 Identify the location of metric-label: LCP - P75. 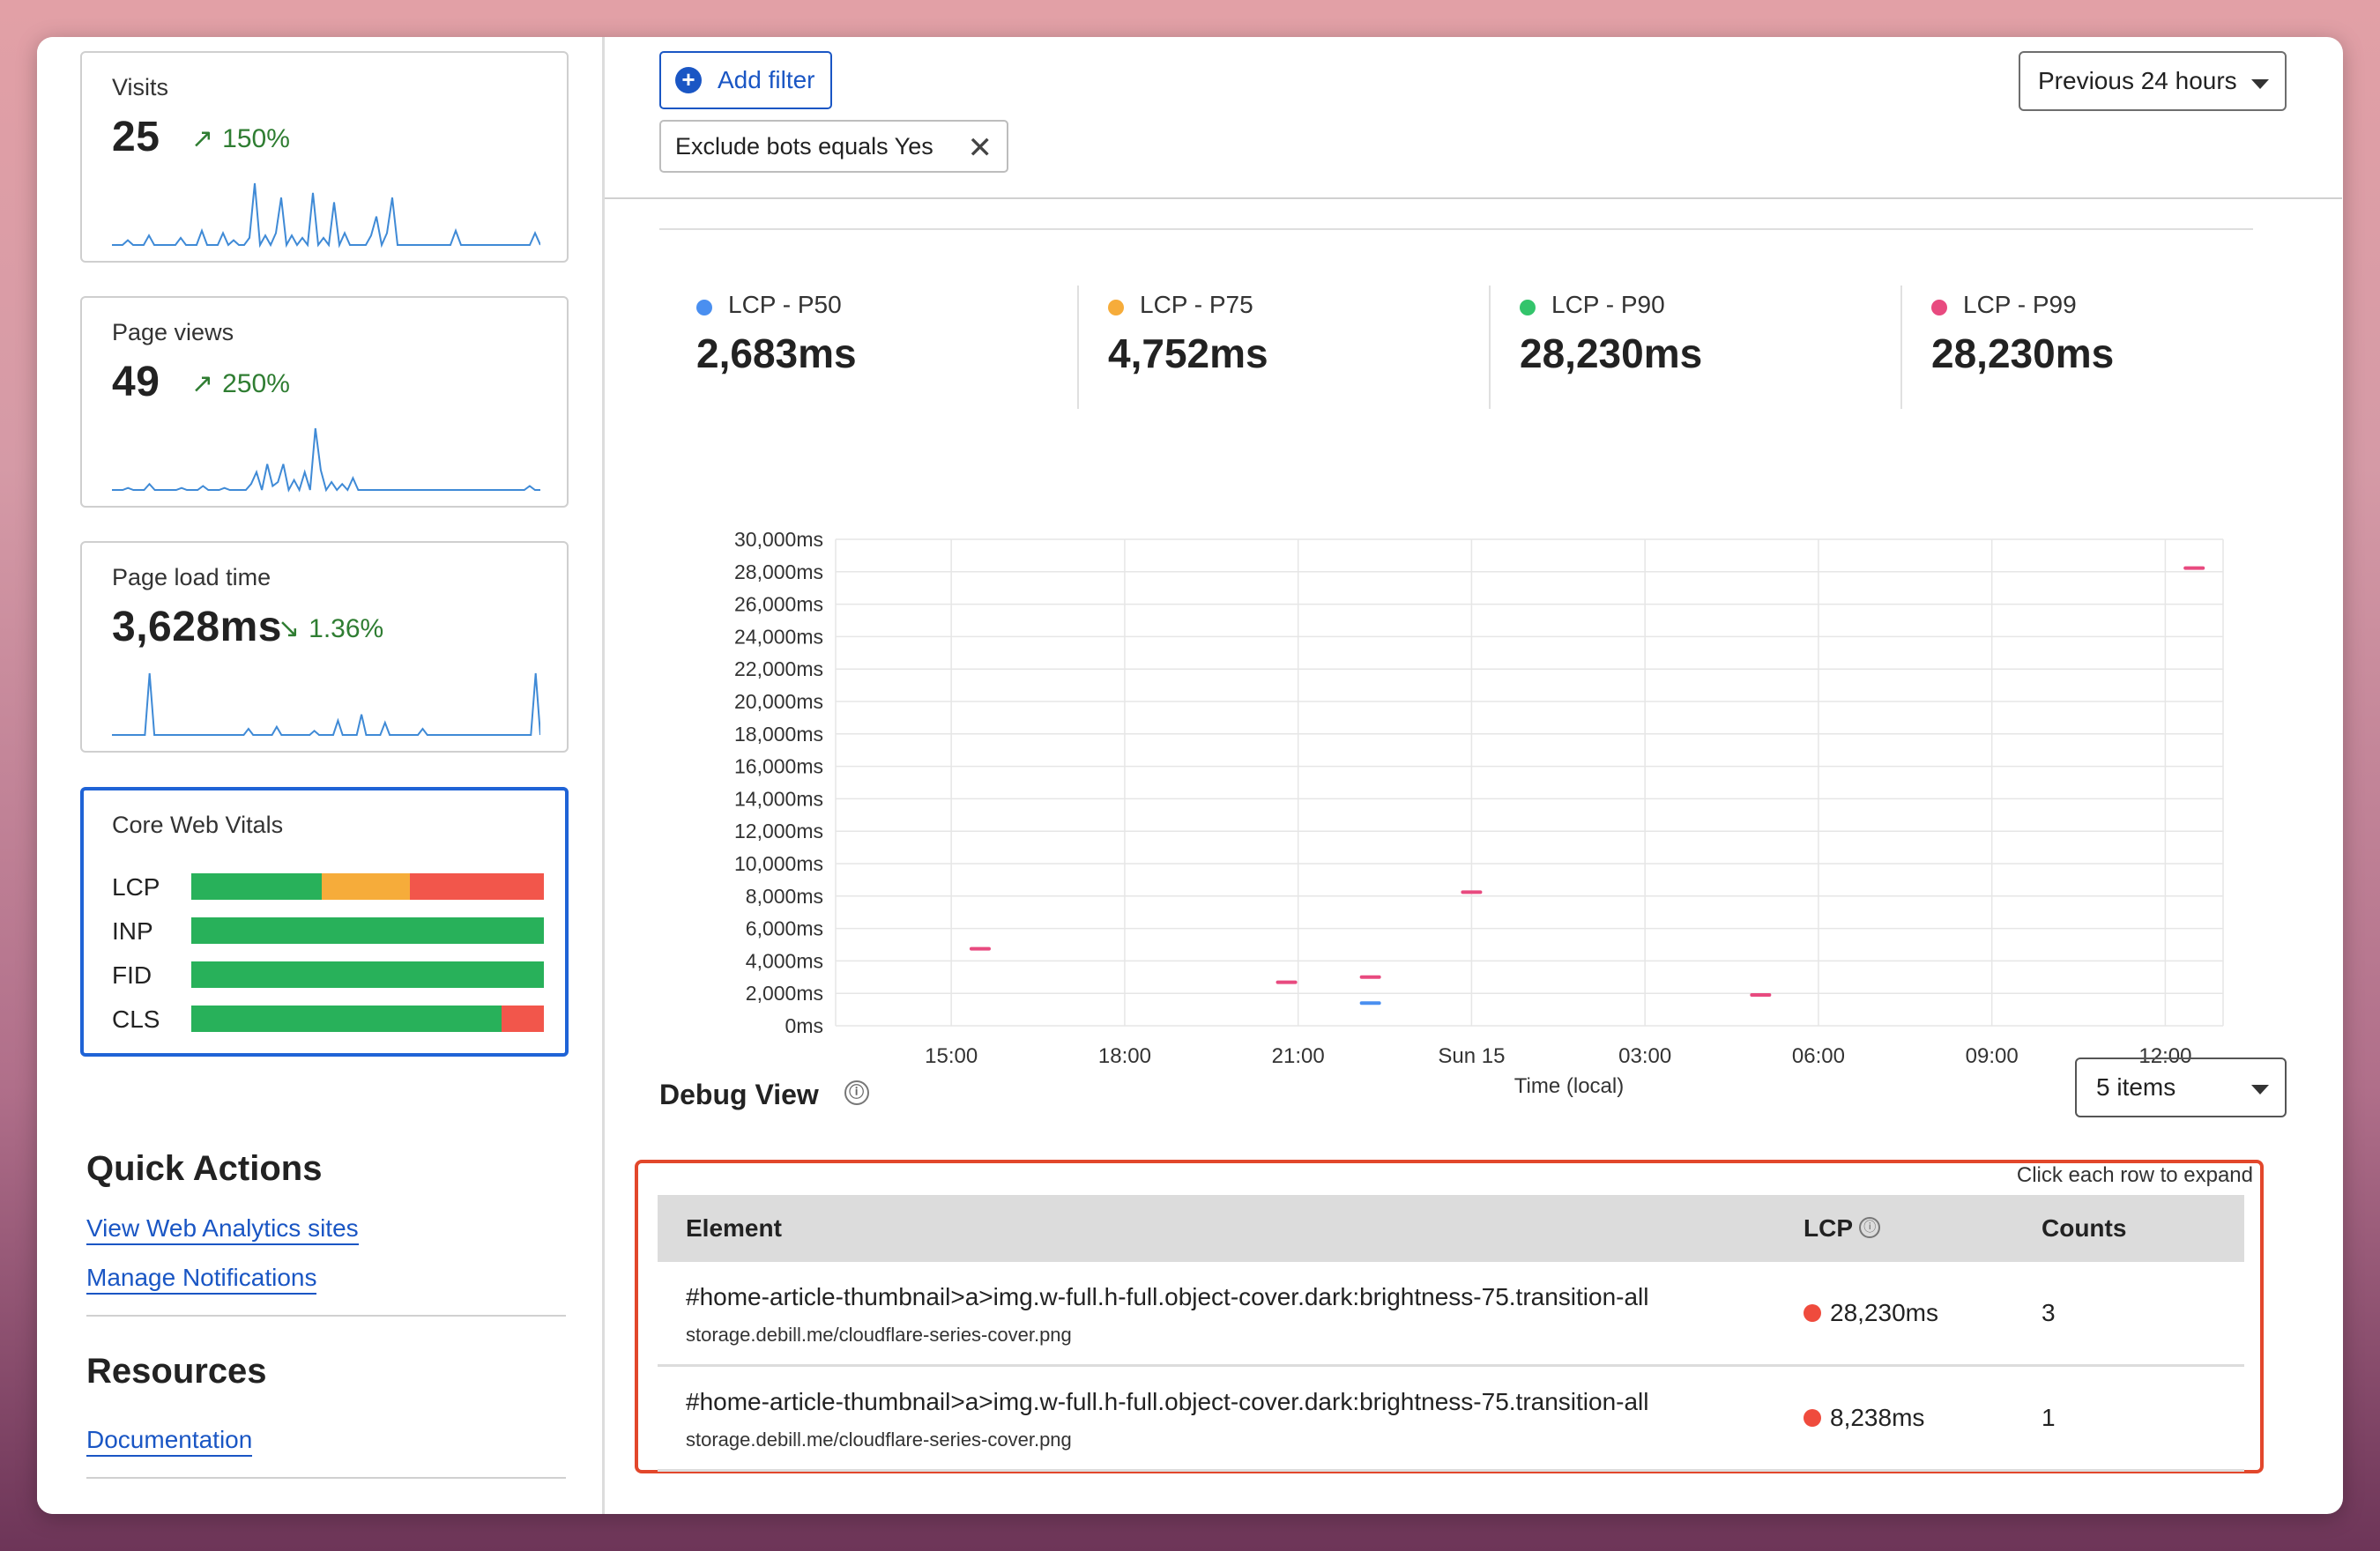
(1196, 304).